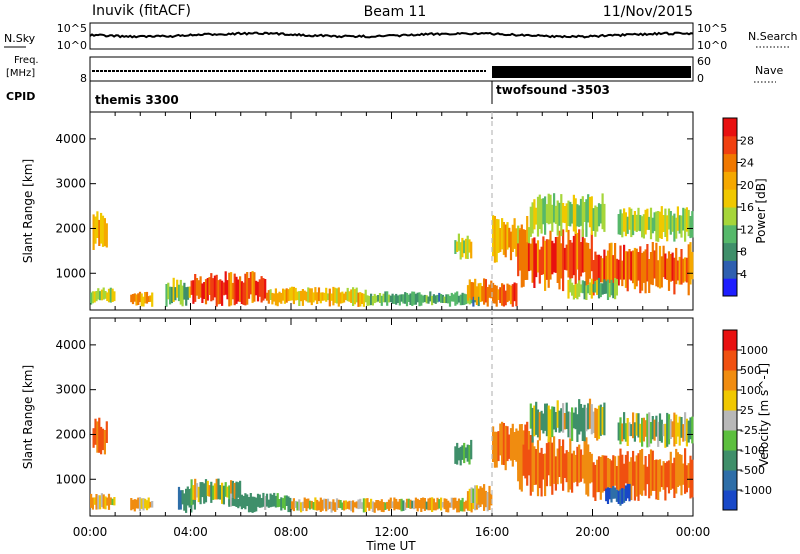 The width and height of the screenshot is (800, 554). Describe the element at coordinates (70, 390) in the screenshot. I see `y-tick-label: 3000` at that location.